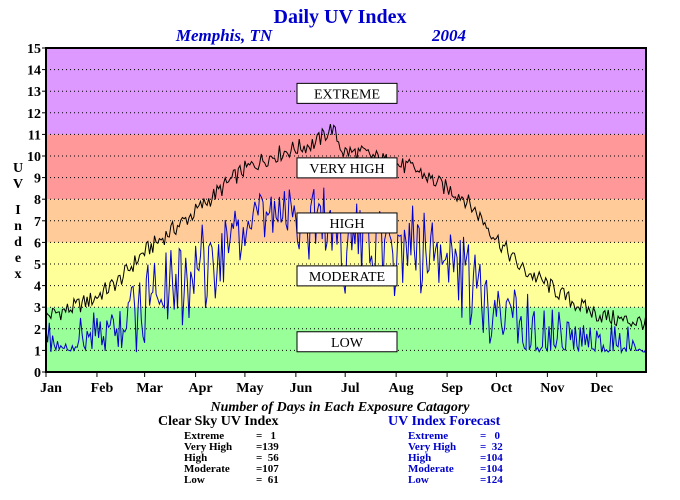 Image resolution: width=680 pixels, height=500 pixels. What do you see at coordinates (37, 179) in the screenshot?
I see `y-tick-label: 9` at bounding box center [37, 179].